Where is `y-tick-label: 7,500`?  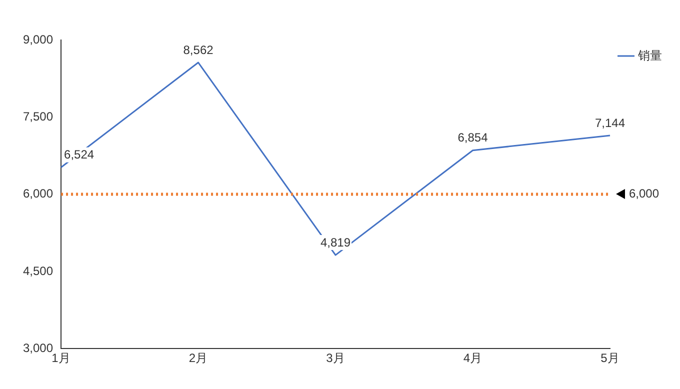
y-tick-label: 7,500 is located at coordinates (38, 116).